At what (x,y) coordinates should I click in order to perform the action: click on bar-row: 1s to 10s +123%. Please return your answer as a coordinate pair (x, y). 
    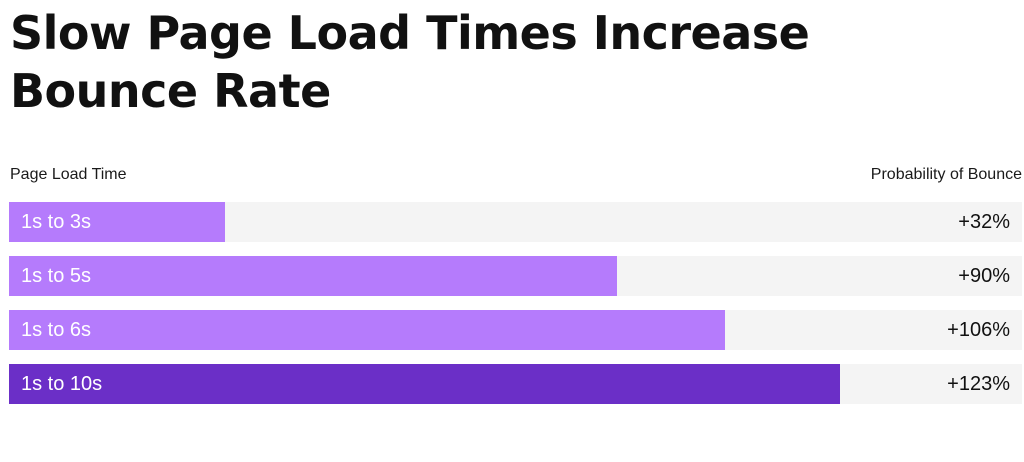
    Looking at the image, I should click on (515, 384).